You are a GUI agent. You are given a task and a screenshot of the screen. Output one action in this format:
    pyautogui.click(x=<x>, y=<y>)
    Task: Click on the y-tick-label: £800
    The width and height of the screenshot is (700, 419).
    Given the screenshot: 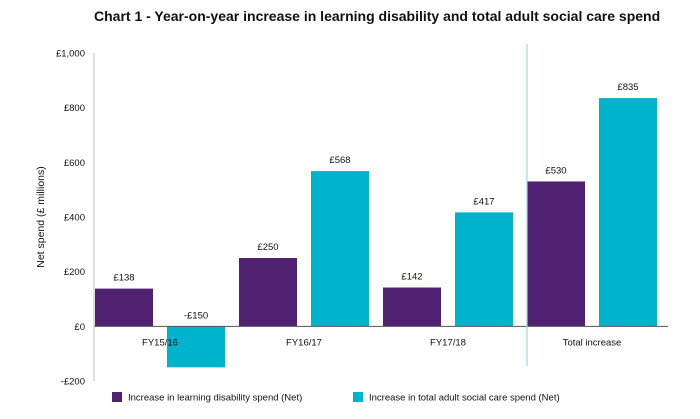 What is the action you would take?
    pyautogui.click(x=74, y=108)
    